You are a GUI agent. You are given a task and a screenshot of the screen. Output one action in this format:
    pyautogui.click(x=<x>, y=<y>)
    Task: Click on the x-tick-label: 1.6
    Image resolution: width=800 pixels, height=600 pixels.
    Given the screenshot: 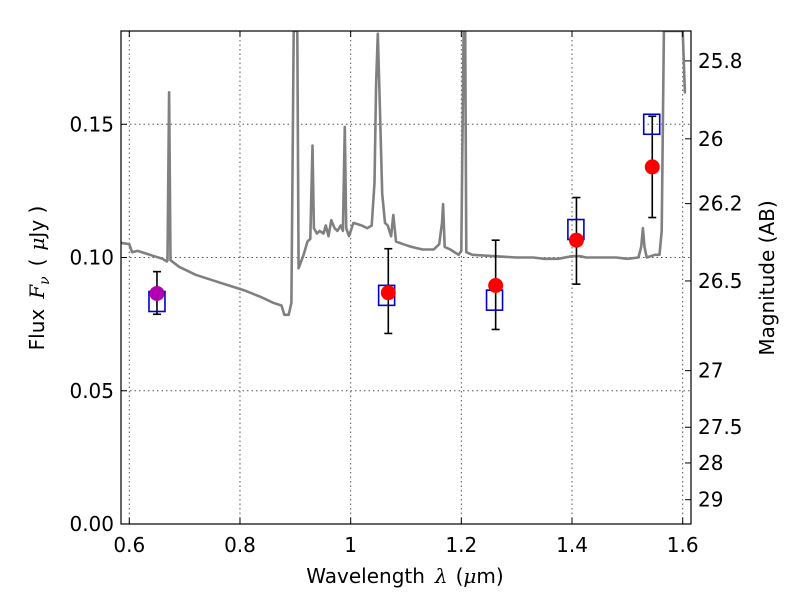 What is the action you would take?
    pyautogui.click(x=683, y=545)
    